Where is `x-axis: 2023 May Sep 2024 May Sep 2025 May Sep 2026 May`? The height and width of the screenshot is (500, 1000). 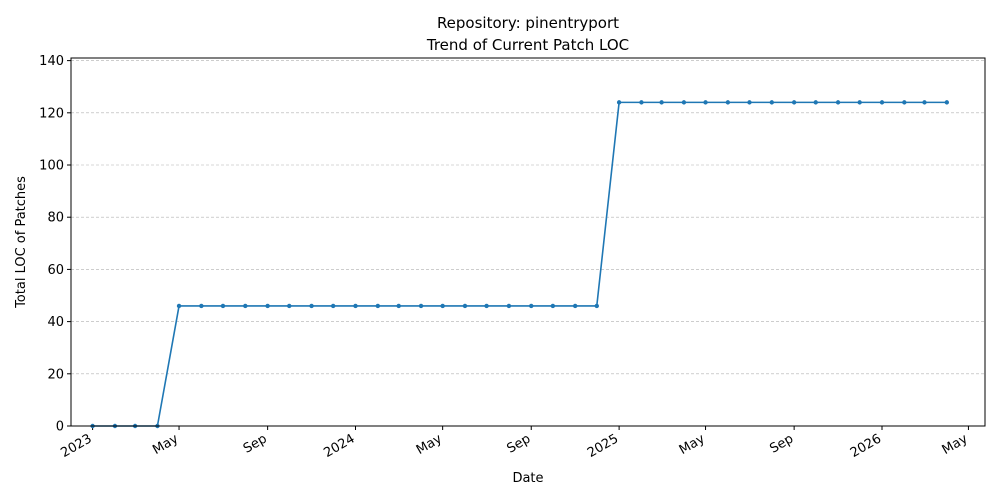
x-axis: 2023 May Sep 2024 May Sep 2025 May Sep 2026 May is located at coordinates (514, 443).